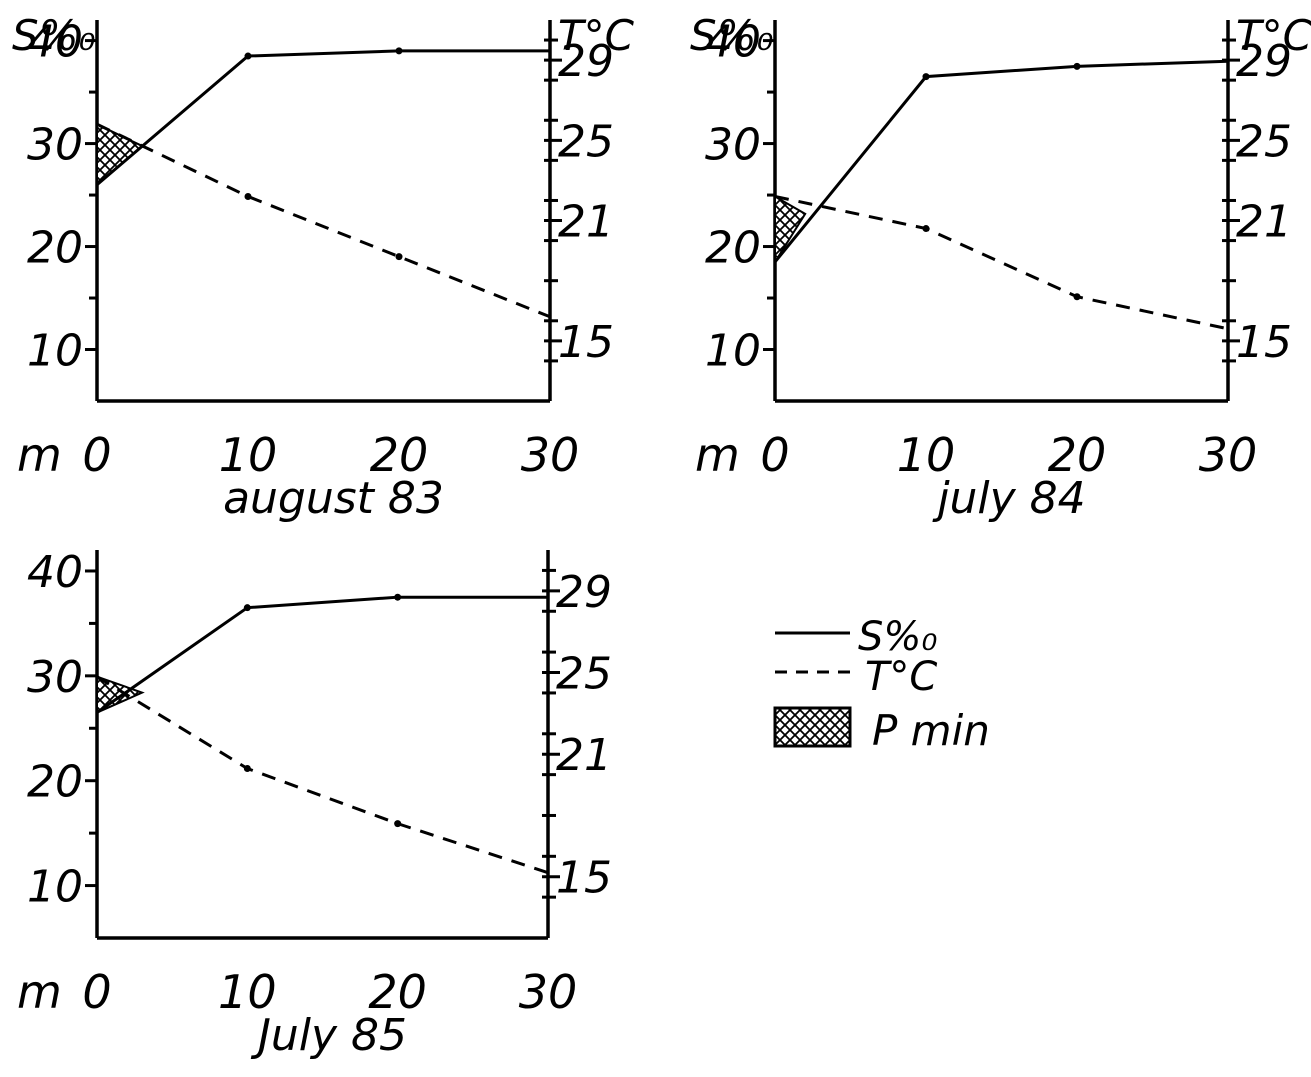 This screenshot has width=1311, height=1077. What do you see at coordinates (931, 730) in the screenshot?
I see `legend-pmin-label: P min` at bounding box center [931, 730].